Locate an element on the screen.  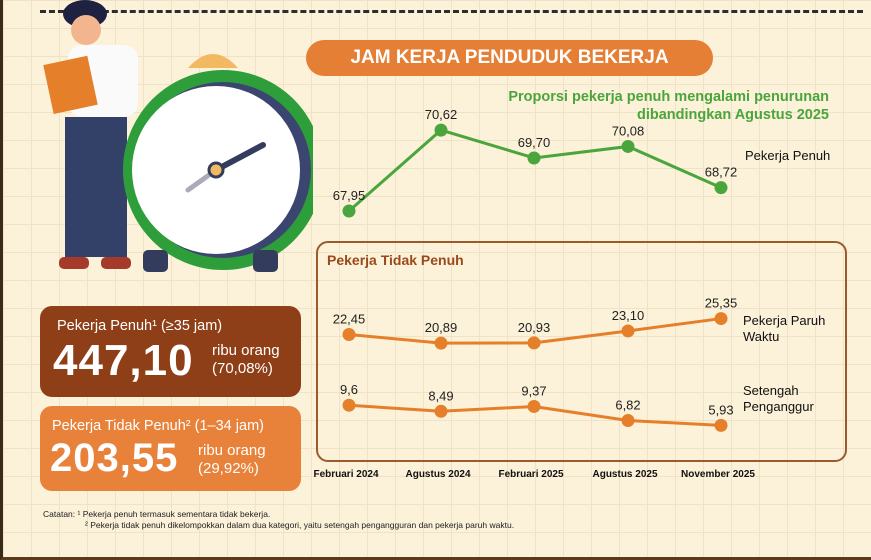
data-label: 25,35 is located at coordinates (721, 303).